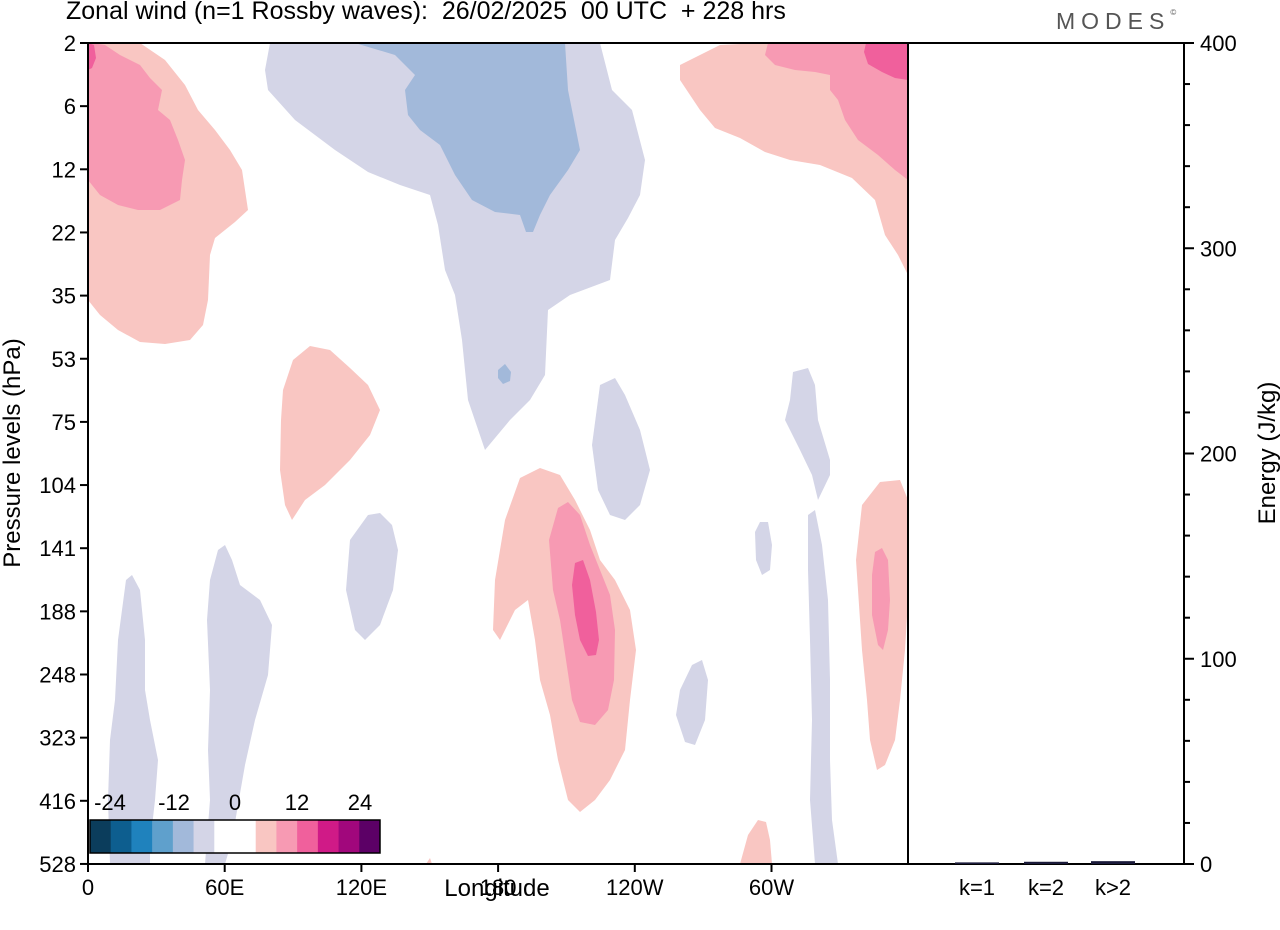 The height and width of the screenshot is (930, 1280). I want to click on copyright-mark: ©, so click(1173, 12).